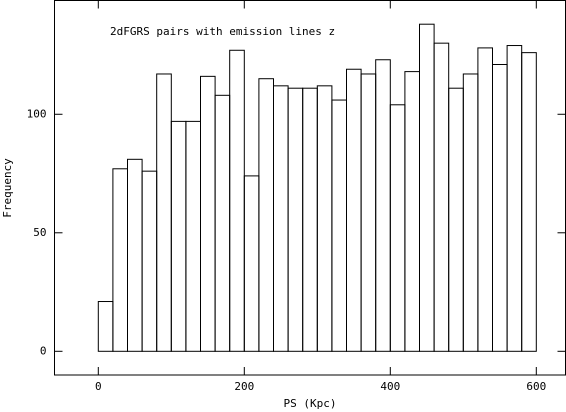 The width and height of the screenshot is (566, 412). Describe the element at coordinates (244, 386) in the screenshot. I see `x-tick-label: 200` at that location.